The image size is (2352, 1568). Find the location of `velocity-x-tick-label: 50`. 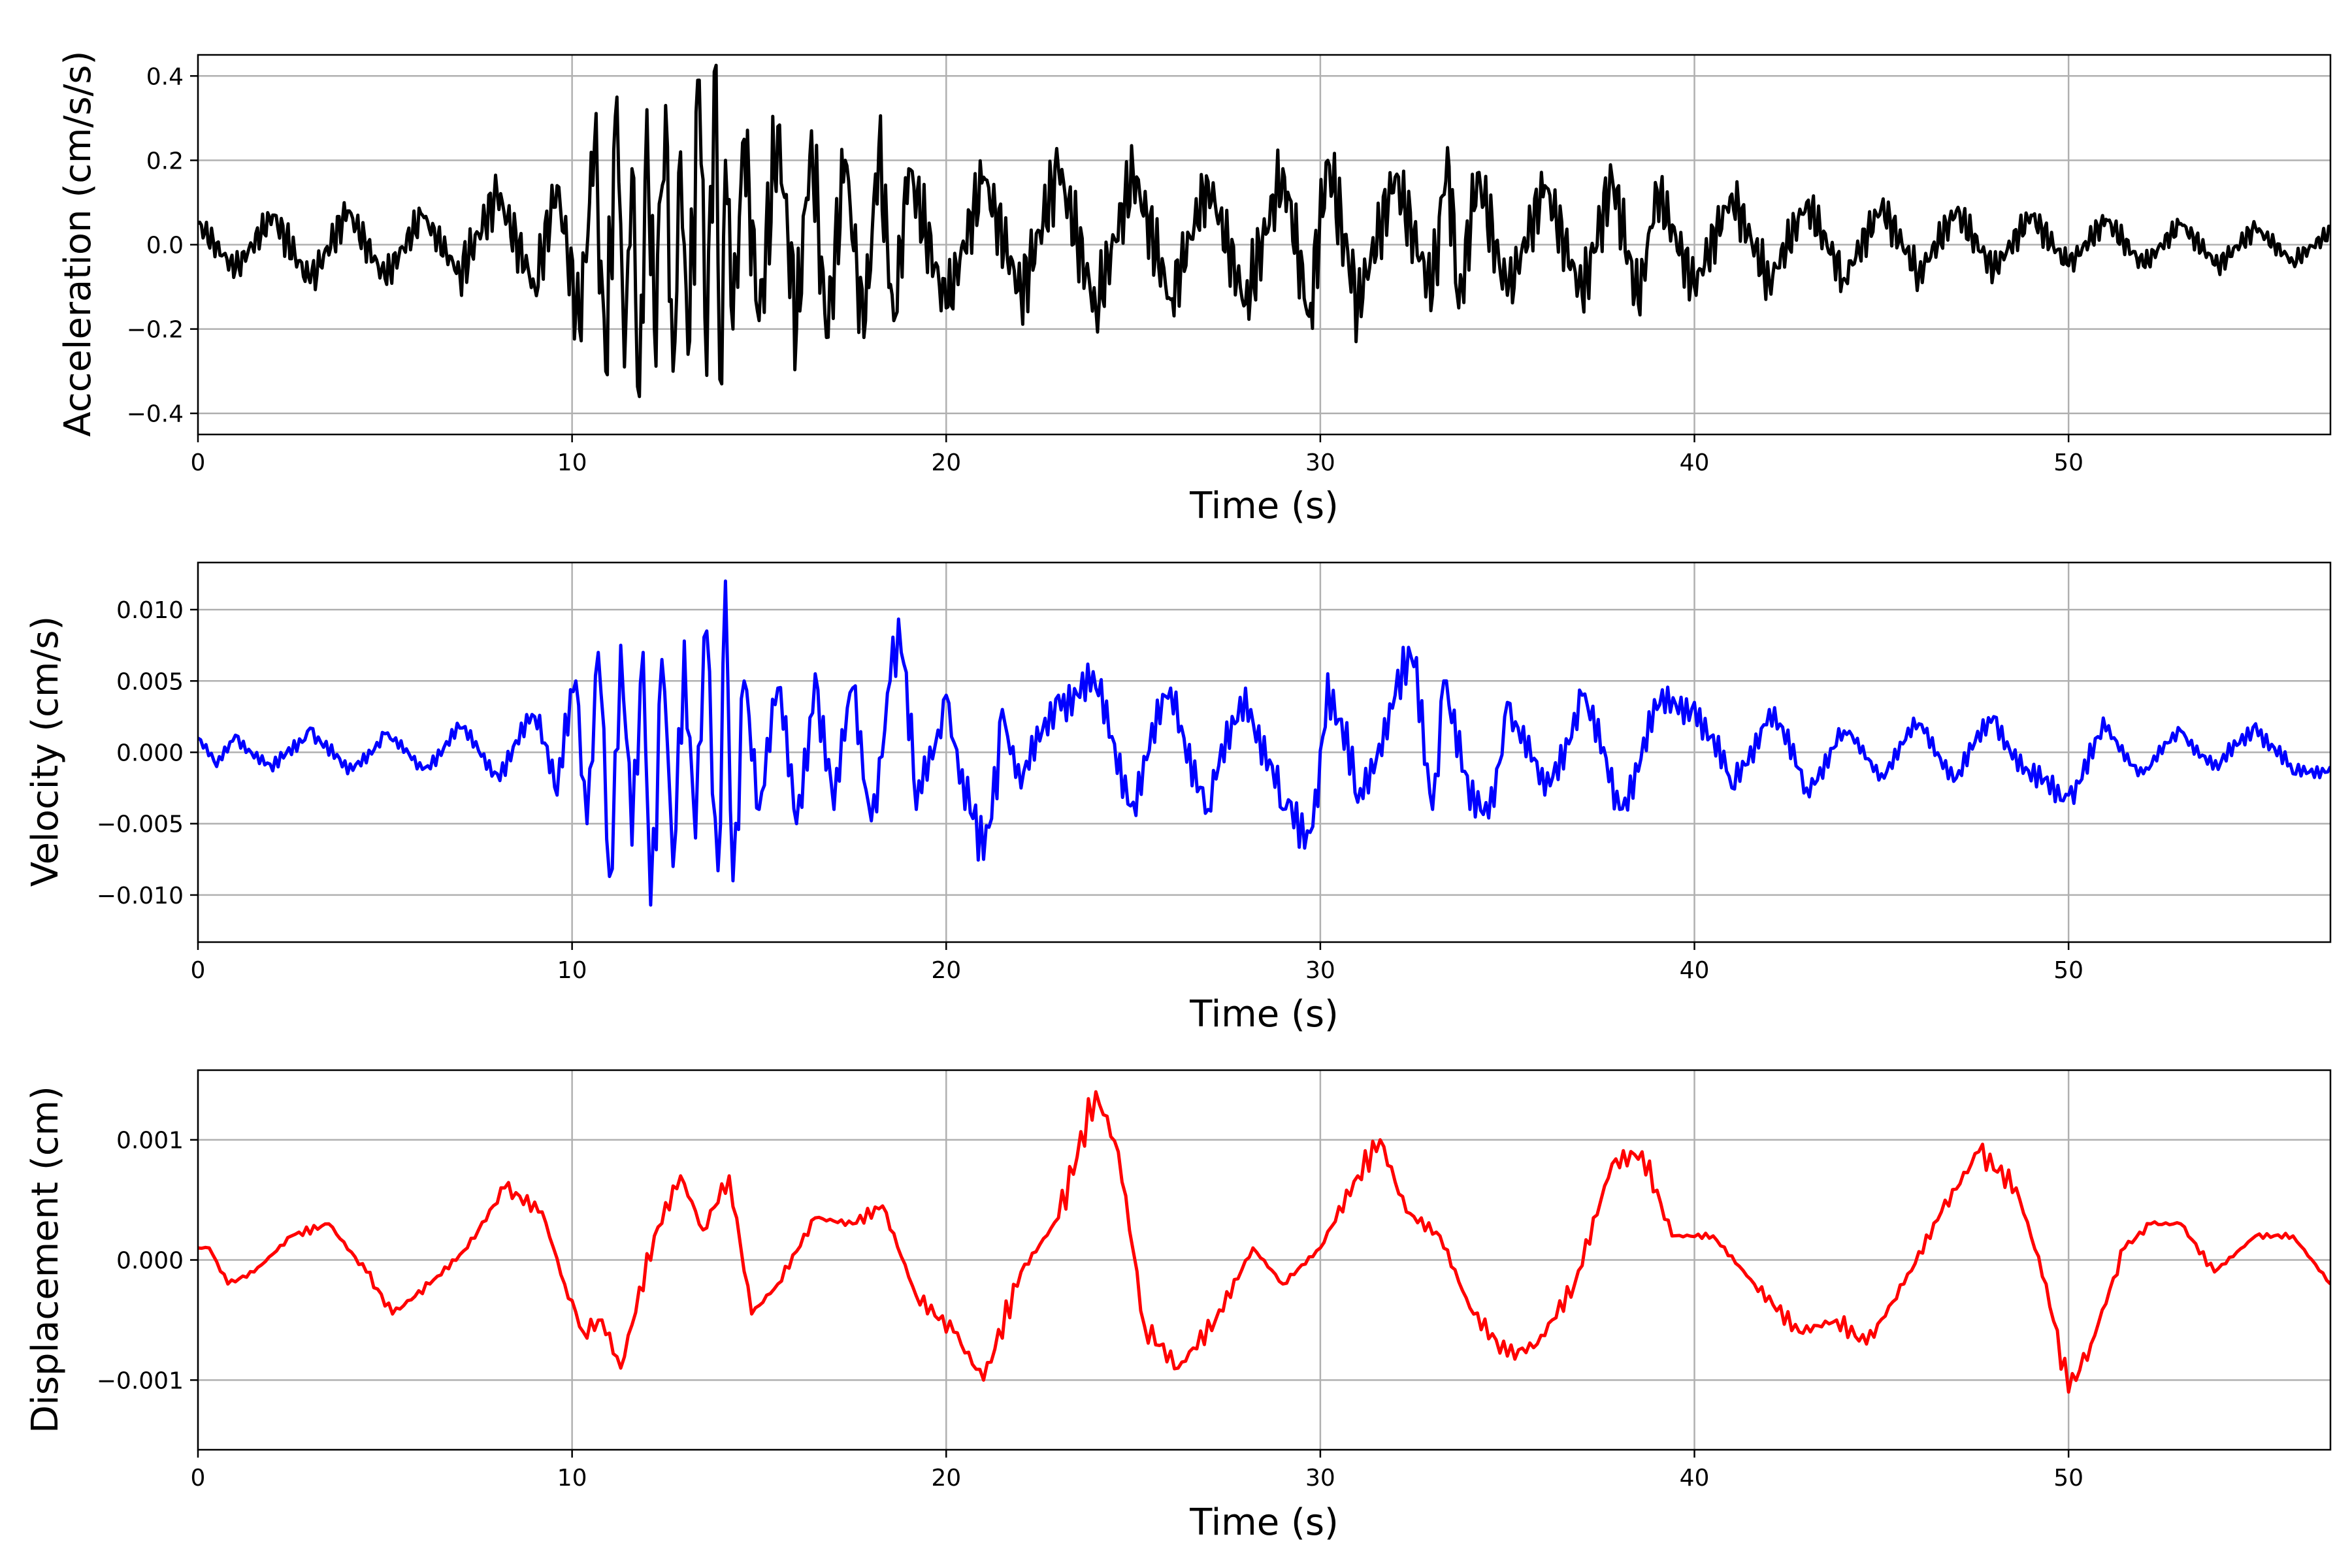

velocity-x-tick-label: 50 is located at coordinates (2068, 970).